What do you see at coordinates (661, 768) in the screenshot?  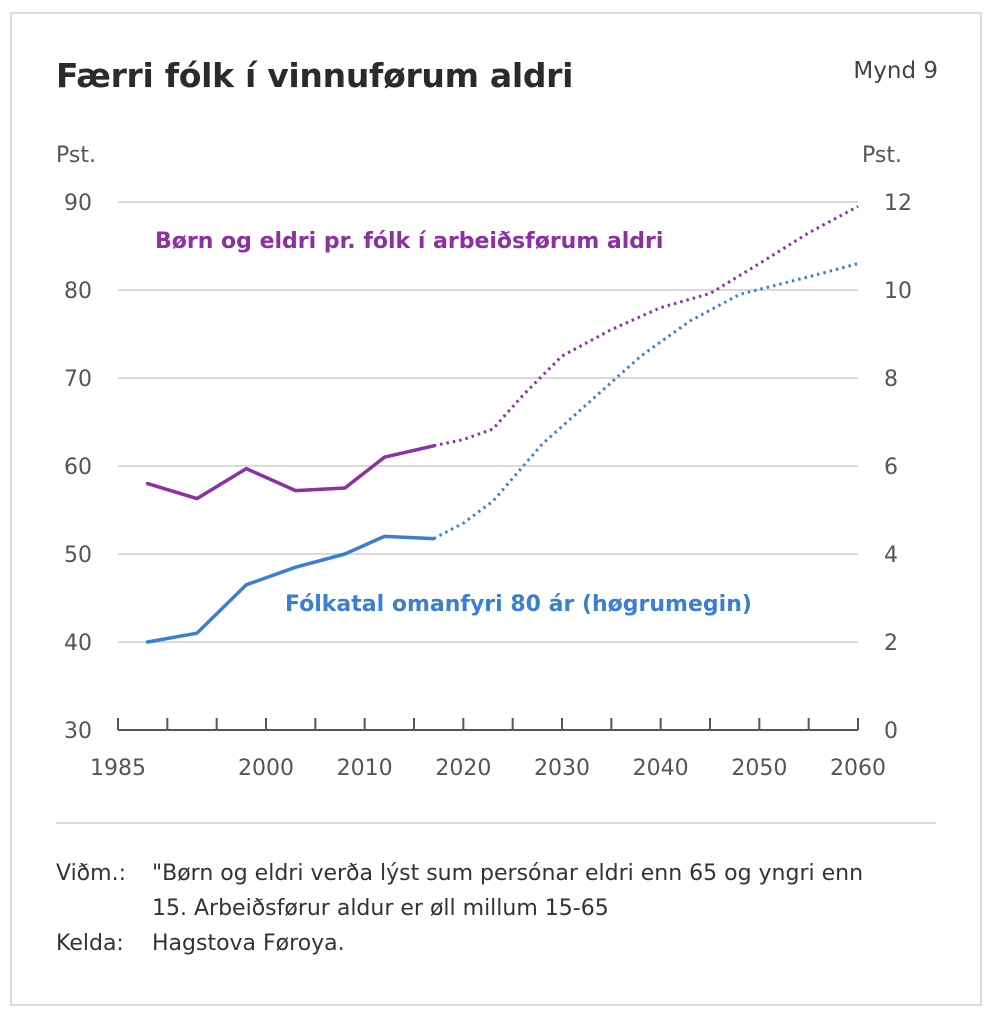 I see `x-tick-label: 2040` at bounding box center [661, 768].